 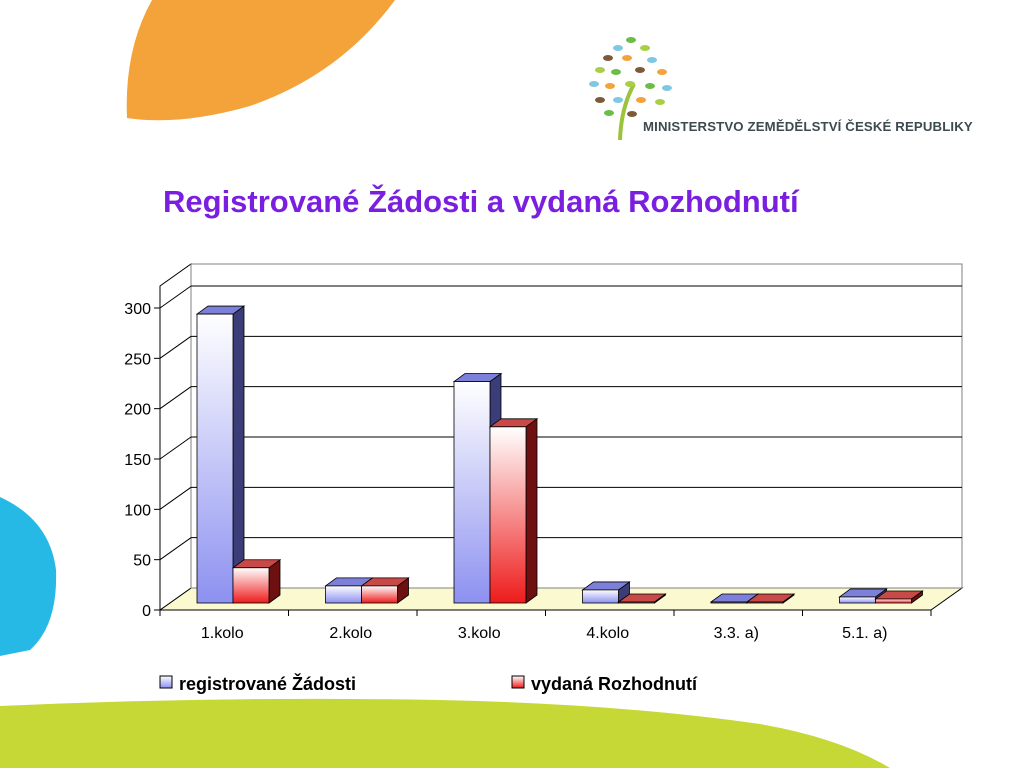 I want to click on cyan-leaf-shape, so click(x=28, y=576).